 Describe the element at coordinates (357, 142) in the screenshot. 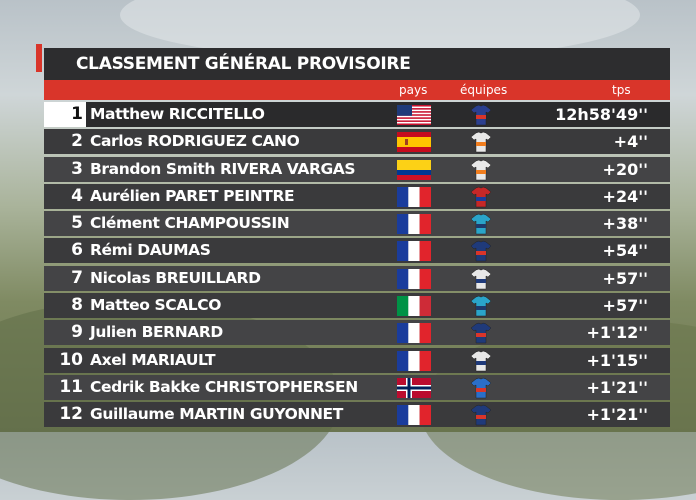

I see `standings-row: 2 Carlos RODRIGUEZ CANO +4''` at that location.